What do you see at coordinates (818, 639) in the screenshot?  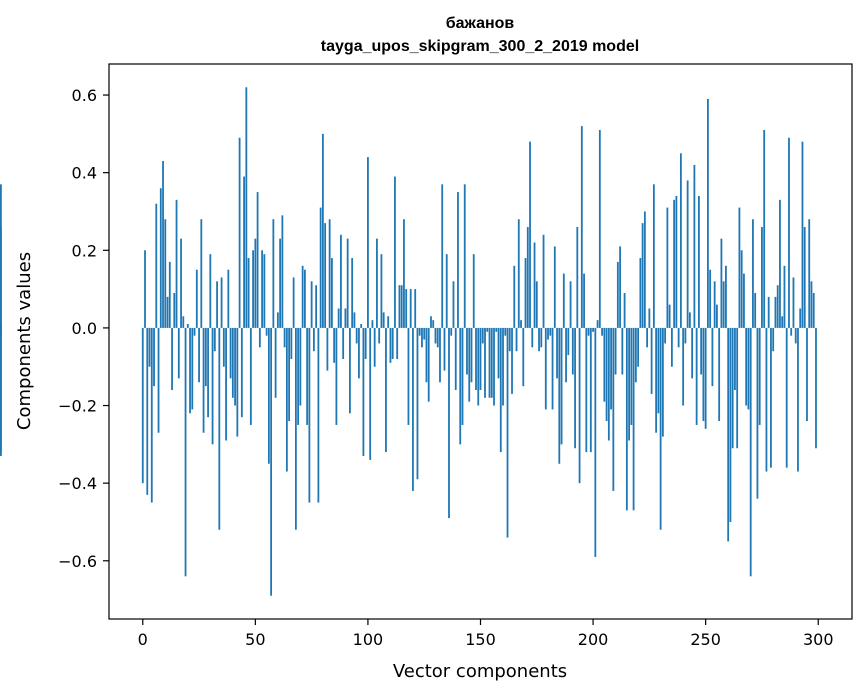 I see `x-tick-label: 300` at bounding box center [818, 639].